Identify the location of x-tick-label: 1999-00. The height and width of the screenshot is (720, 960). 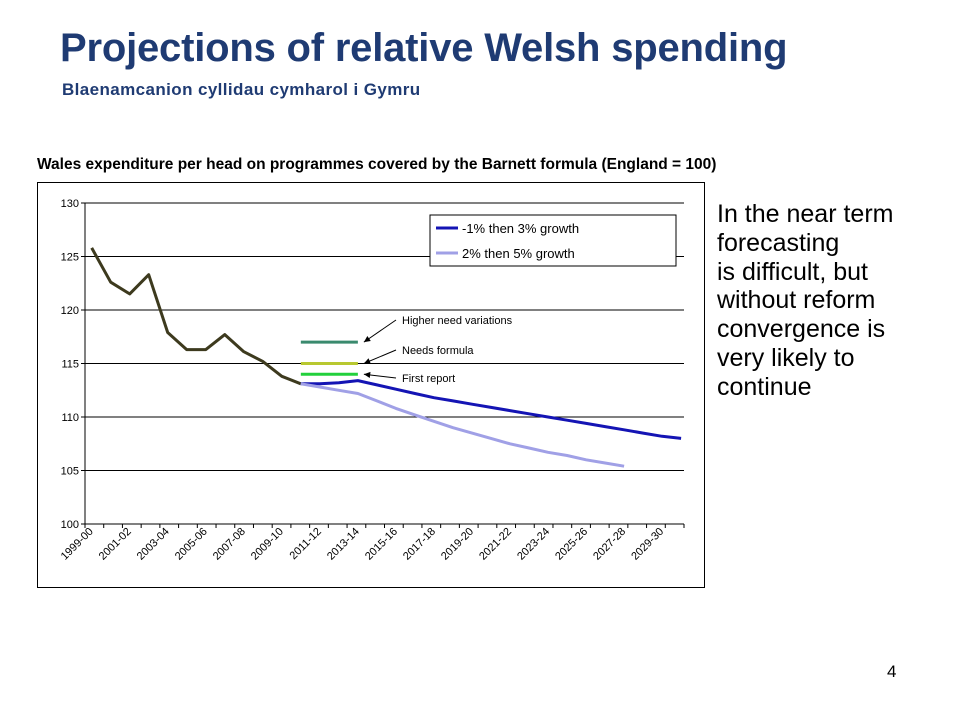
(77, 544).